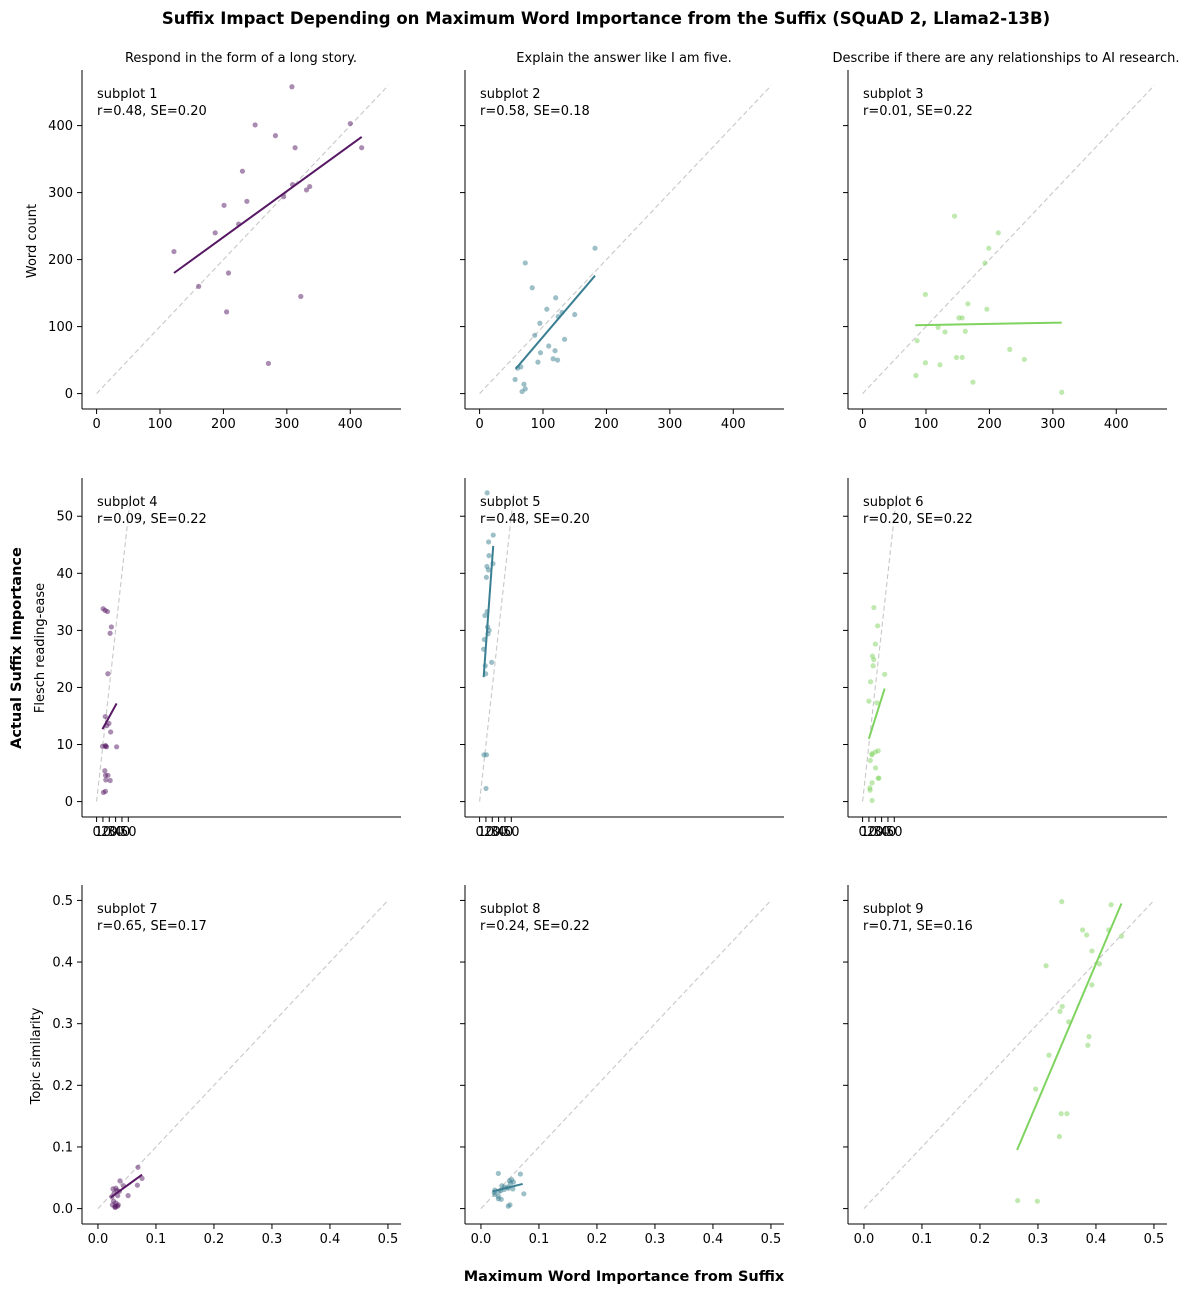  I want to click on subplot-stats: r=0.65, SE=0.17, so click(152, 926).